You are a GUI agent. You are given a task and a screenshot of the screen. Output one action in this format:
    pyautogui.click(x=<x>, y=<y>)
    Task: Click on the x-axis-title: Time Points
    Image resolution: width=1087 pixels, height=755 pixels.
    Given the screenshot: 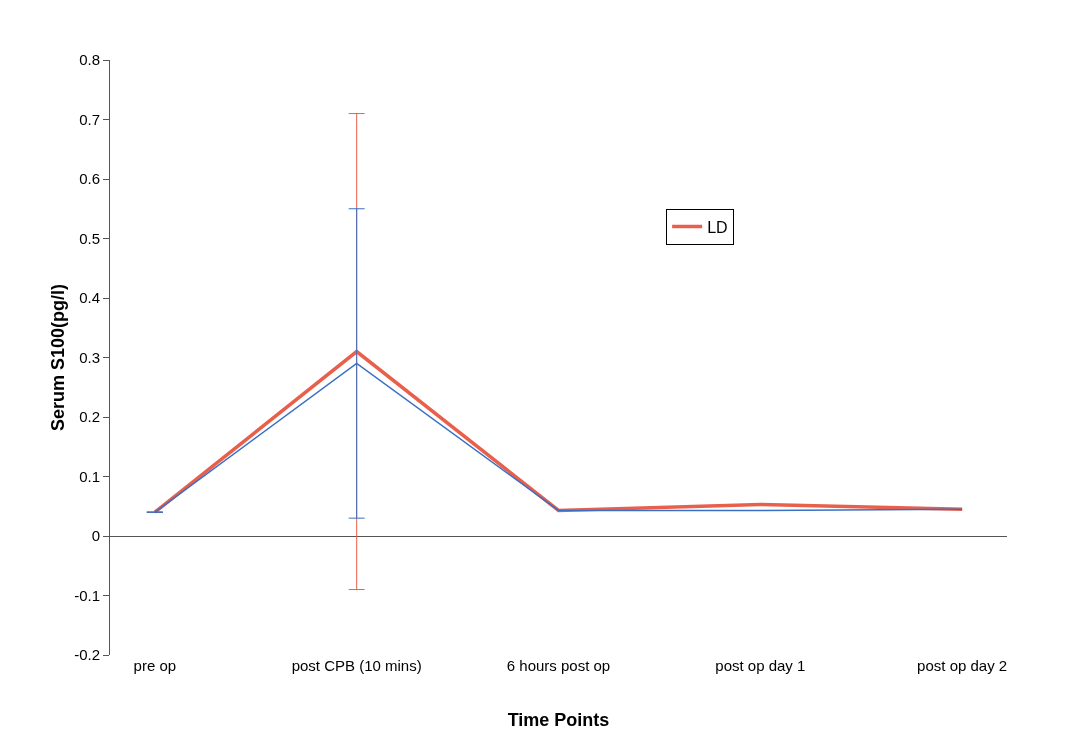 What is the action you would take?
    pyautogui.click(x=558, y=720)
    